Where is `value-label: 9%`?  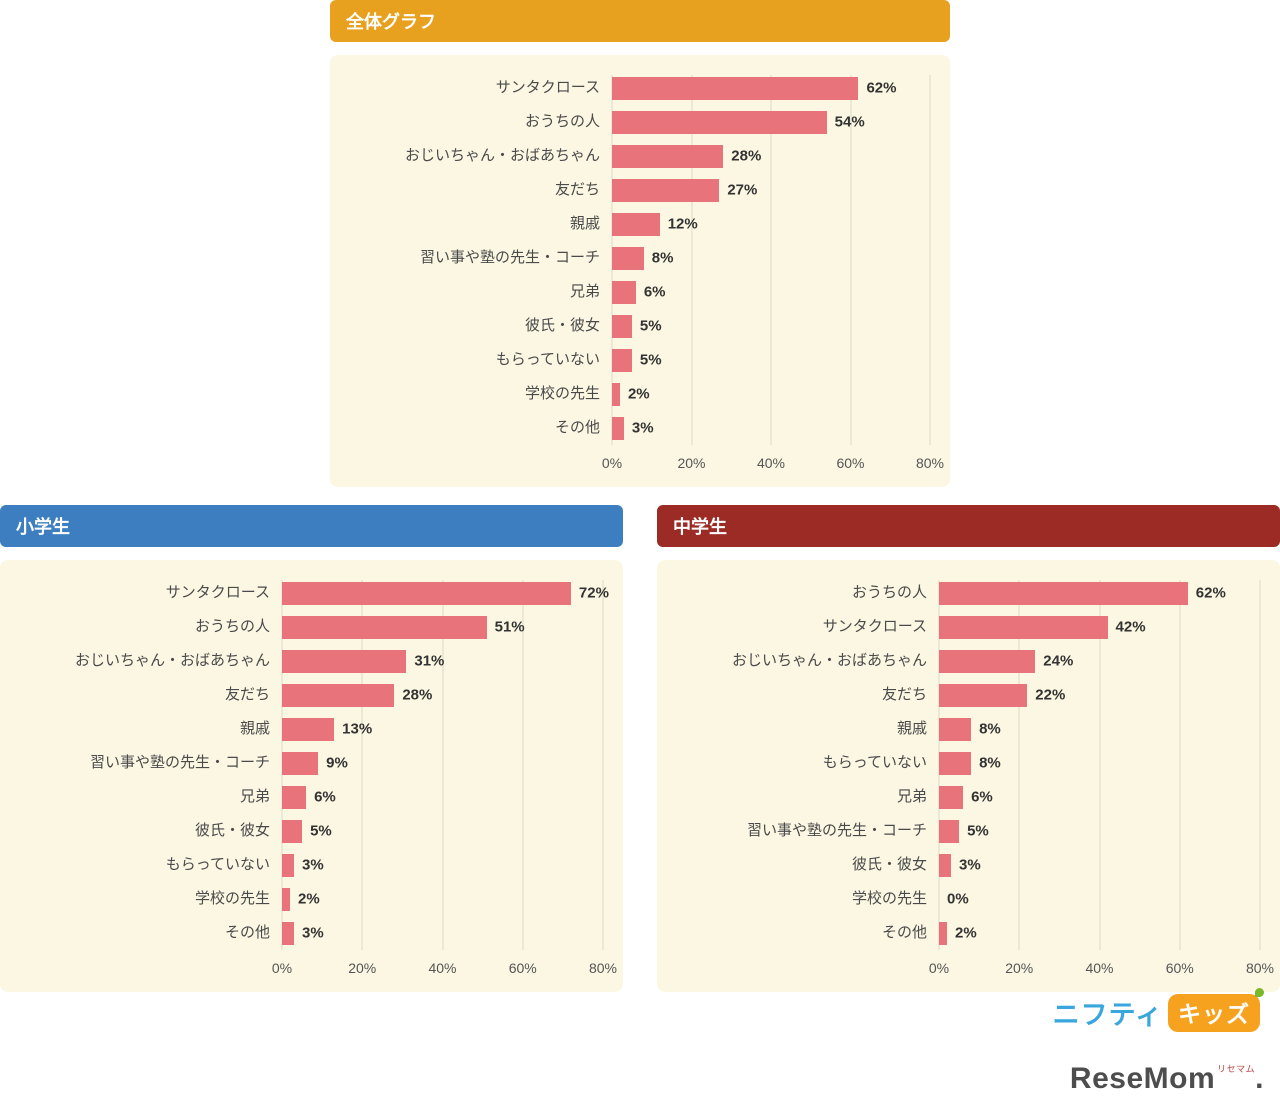 value-label: 9% is located at coordinates (337, 763).